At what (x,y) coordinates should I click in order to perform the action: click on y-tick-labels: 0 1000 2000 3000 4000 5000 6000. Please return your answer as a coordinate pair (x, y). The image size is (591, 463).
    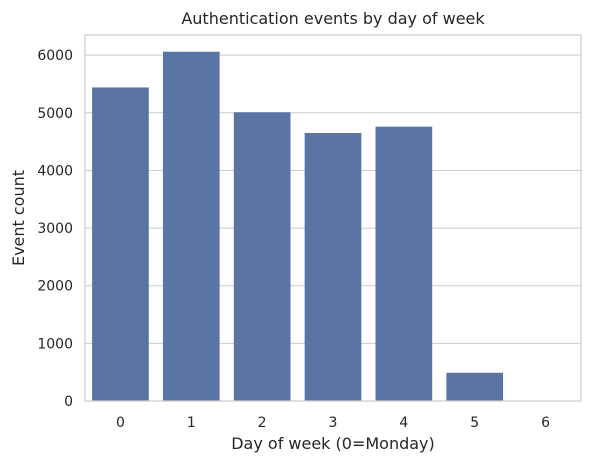
    Looking at the image, I should click on (55, 229).